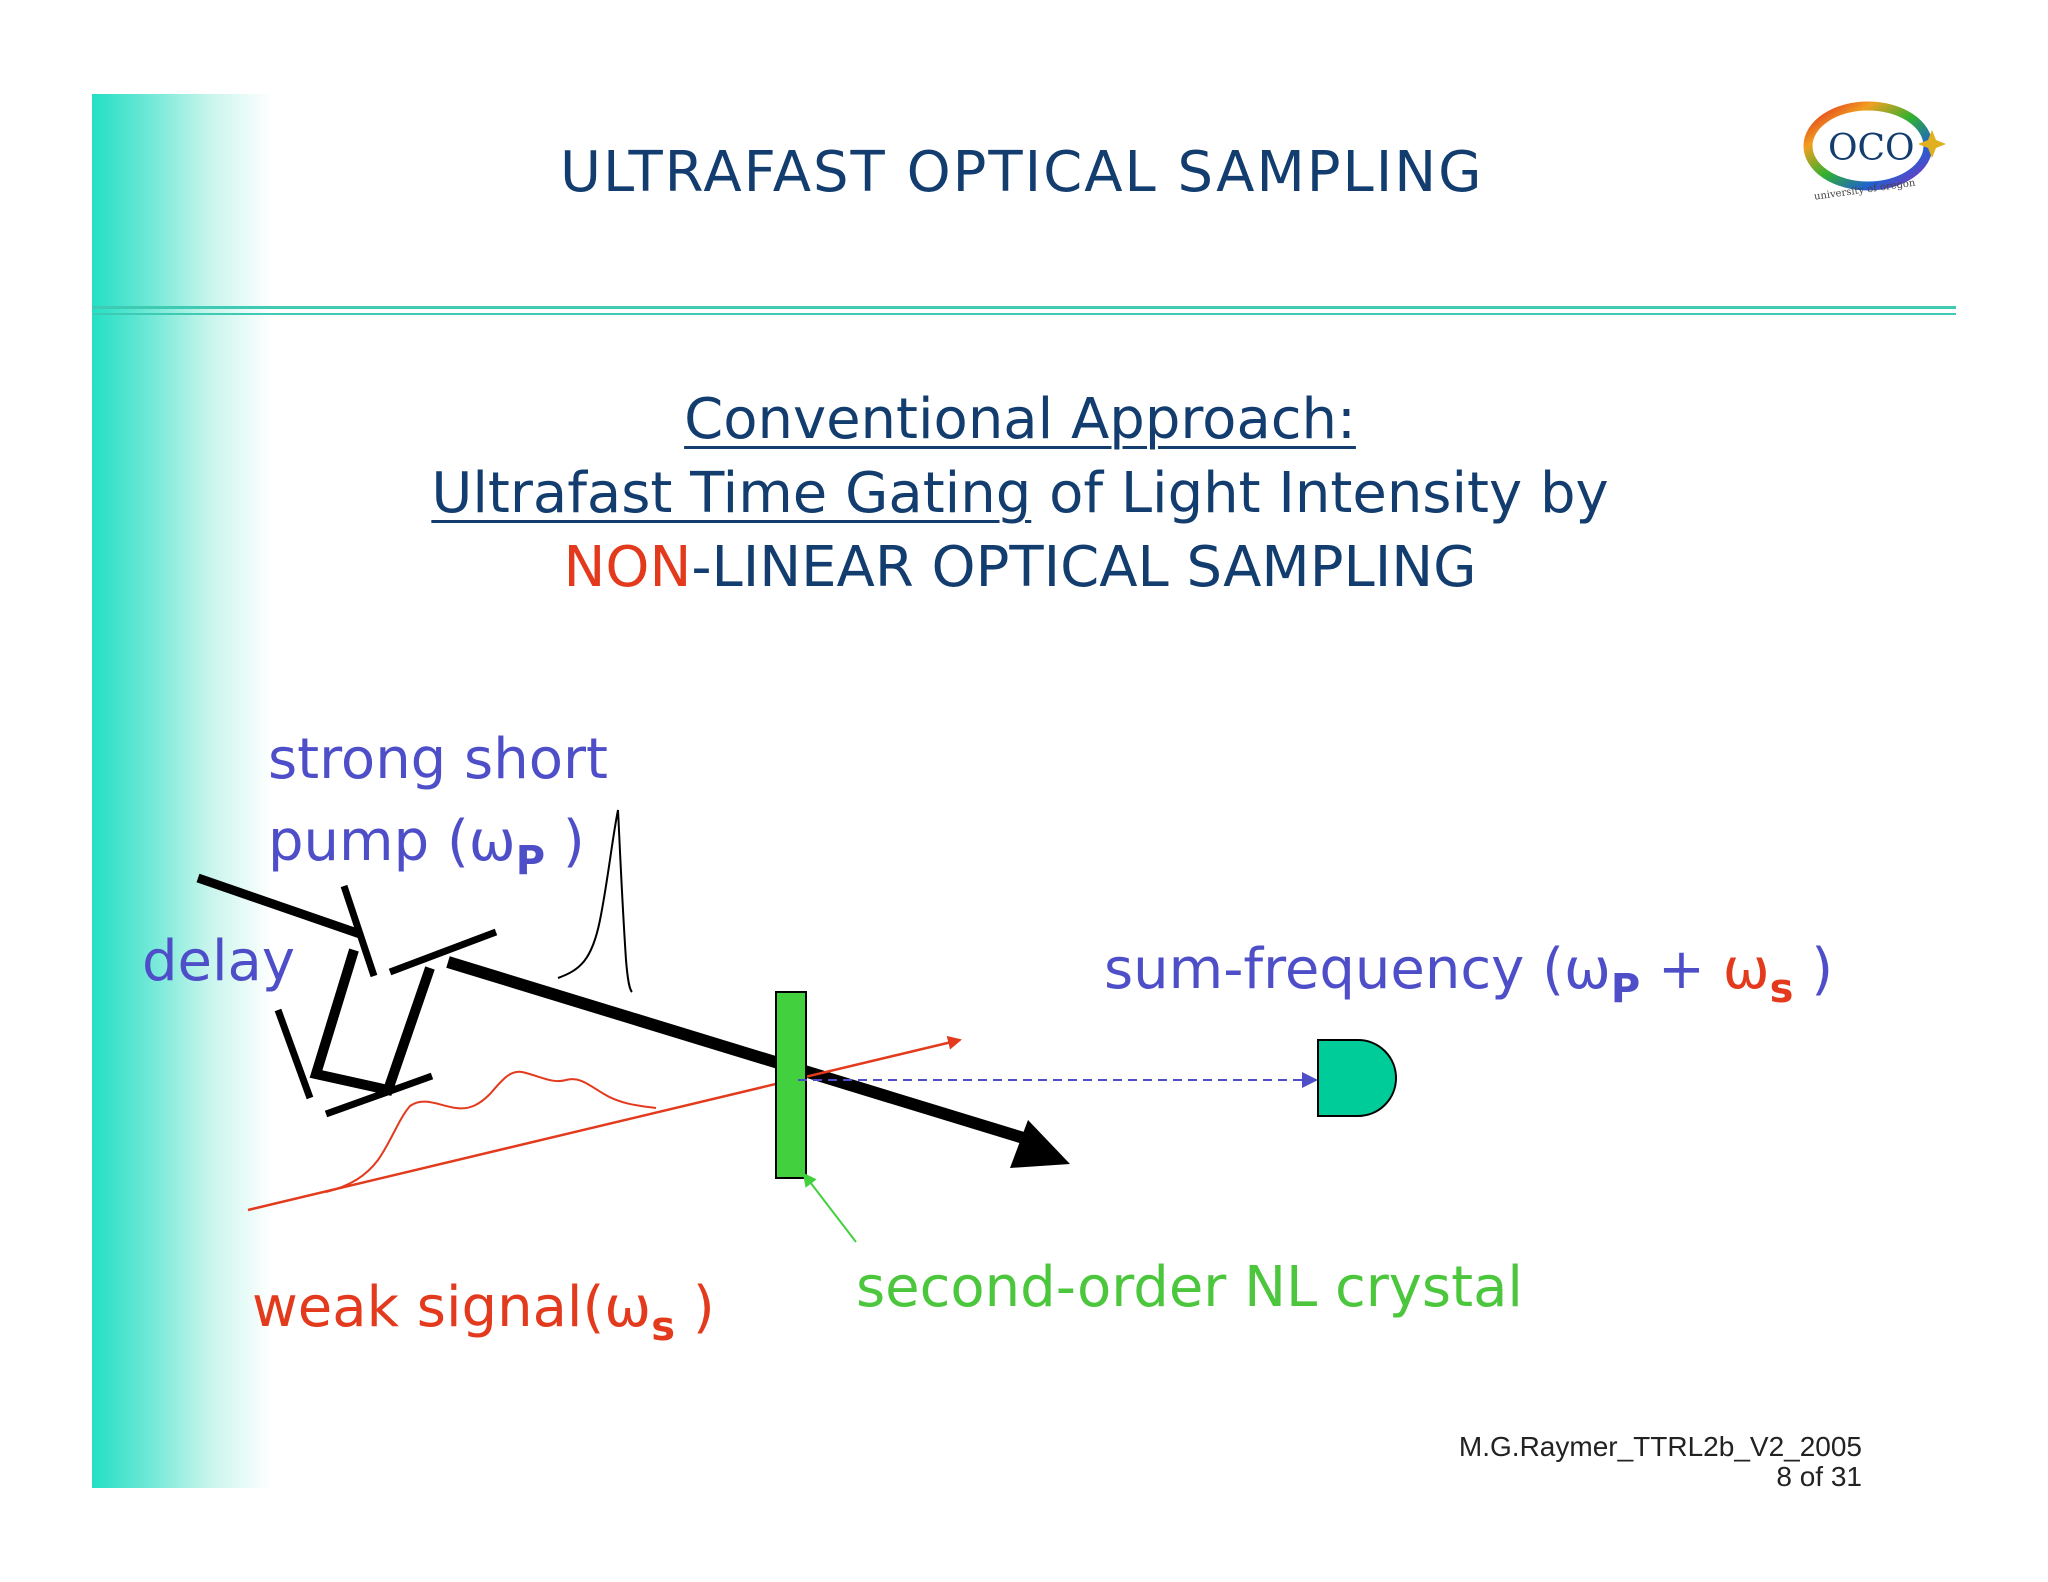 Image resolution: width=2048 pixels, height=1582 pixels. Describe the element at coordinates (279, 906) in the screenshot. I see `pump-input-beam` at that location.